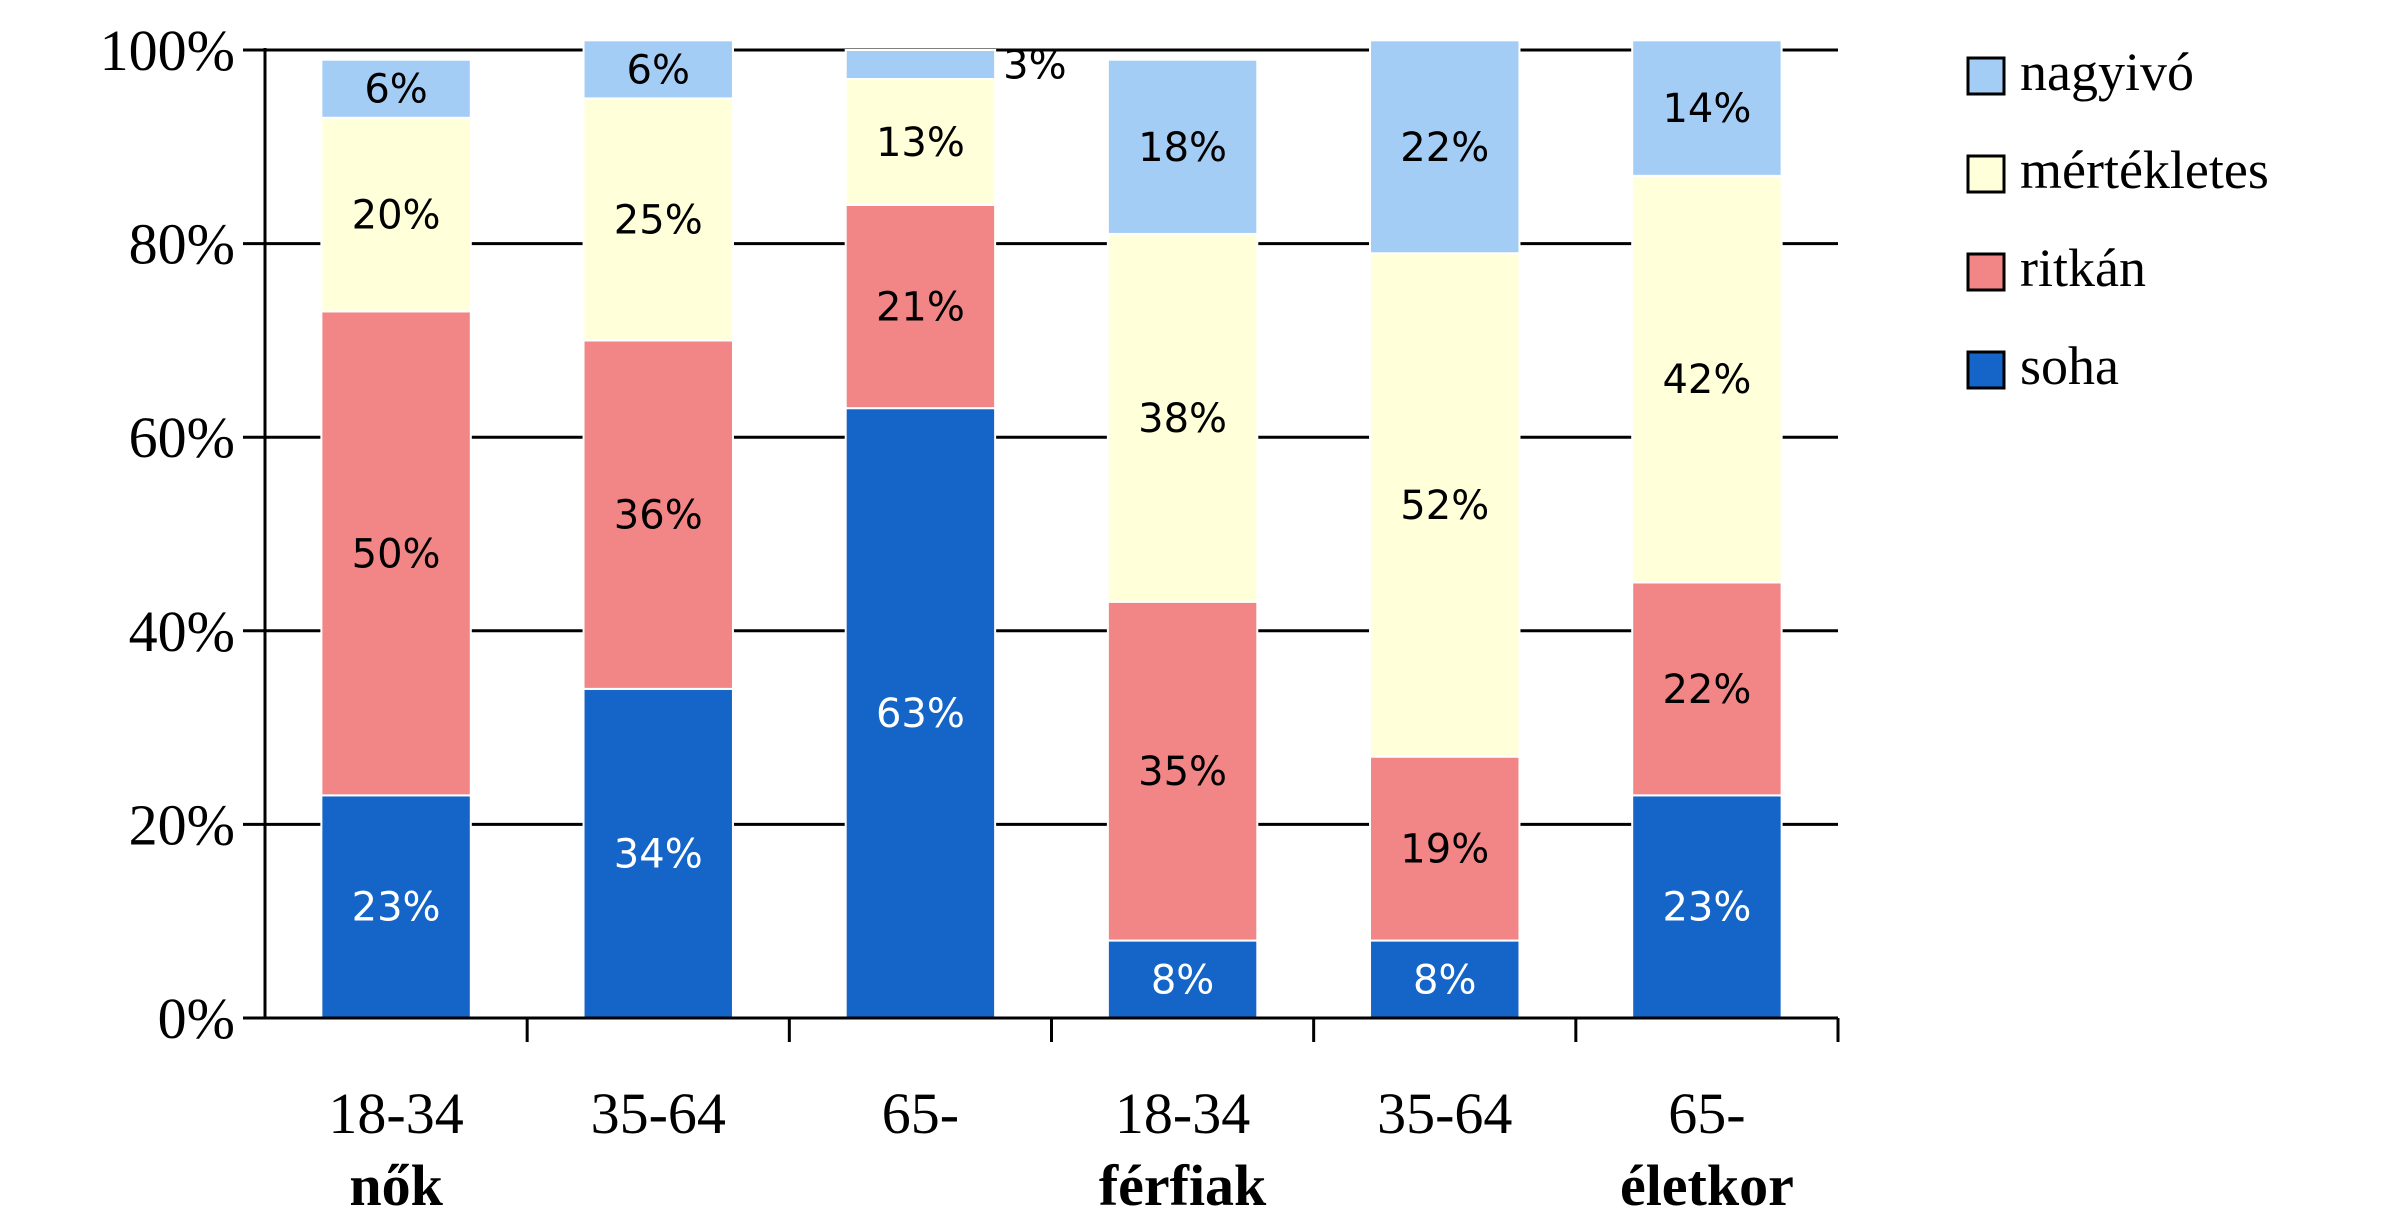 This screenshot has width=2382, height=1220. I want to click on legend-swatch-ritkan, so click(1986, 272).